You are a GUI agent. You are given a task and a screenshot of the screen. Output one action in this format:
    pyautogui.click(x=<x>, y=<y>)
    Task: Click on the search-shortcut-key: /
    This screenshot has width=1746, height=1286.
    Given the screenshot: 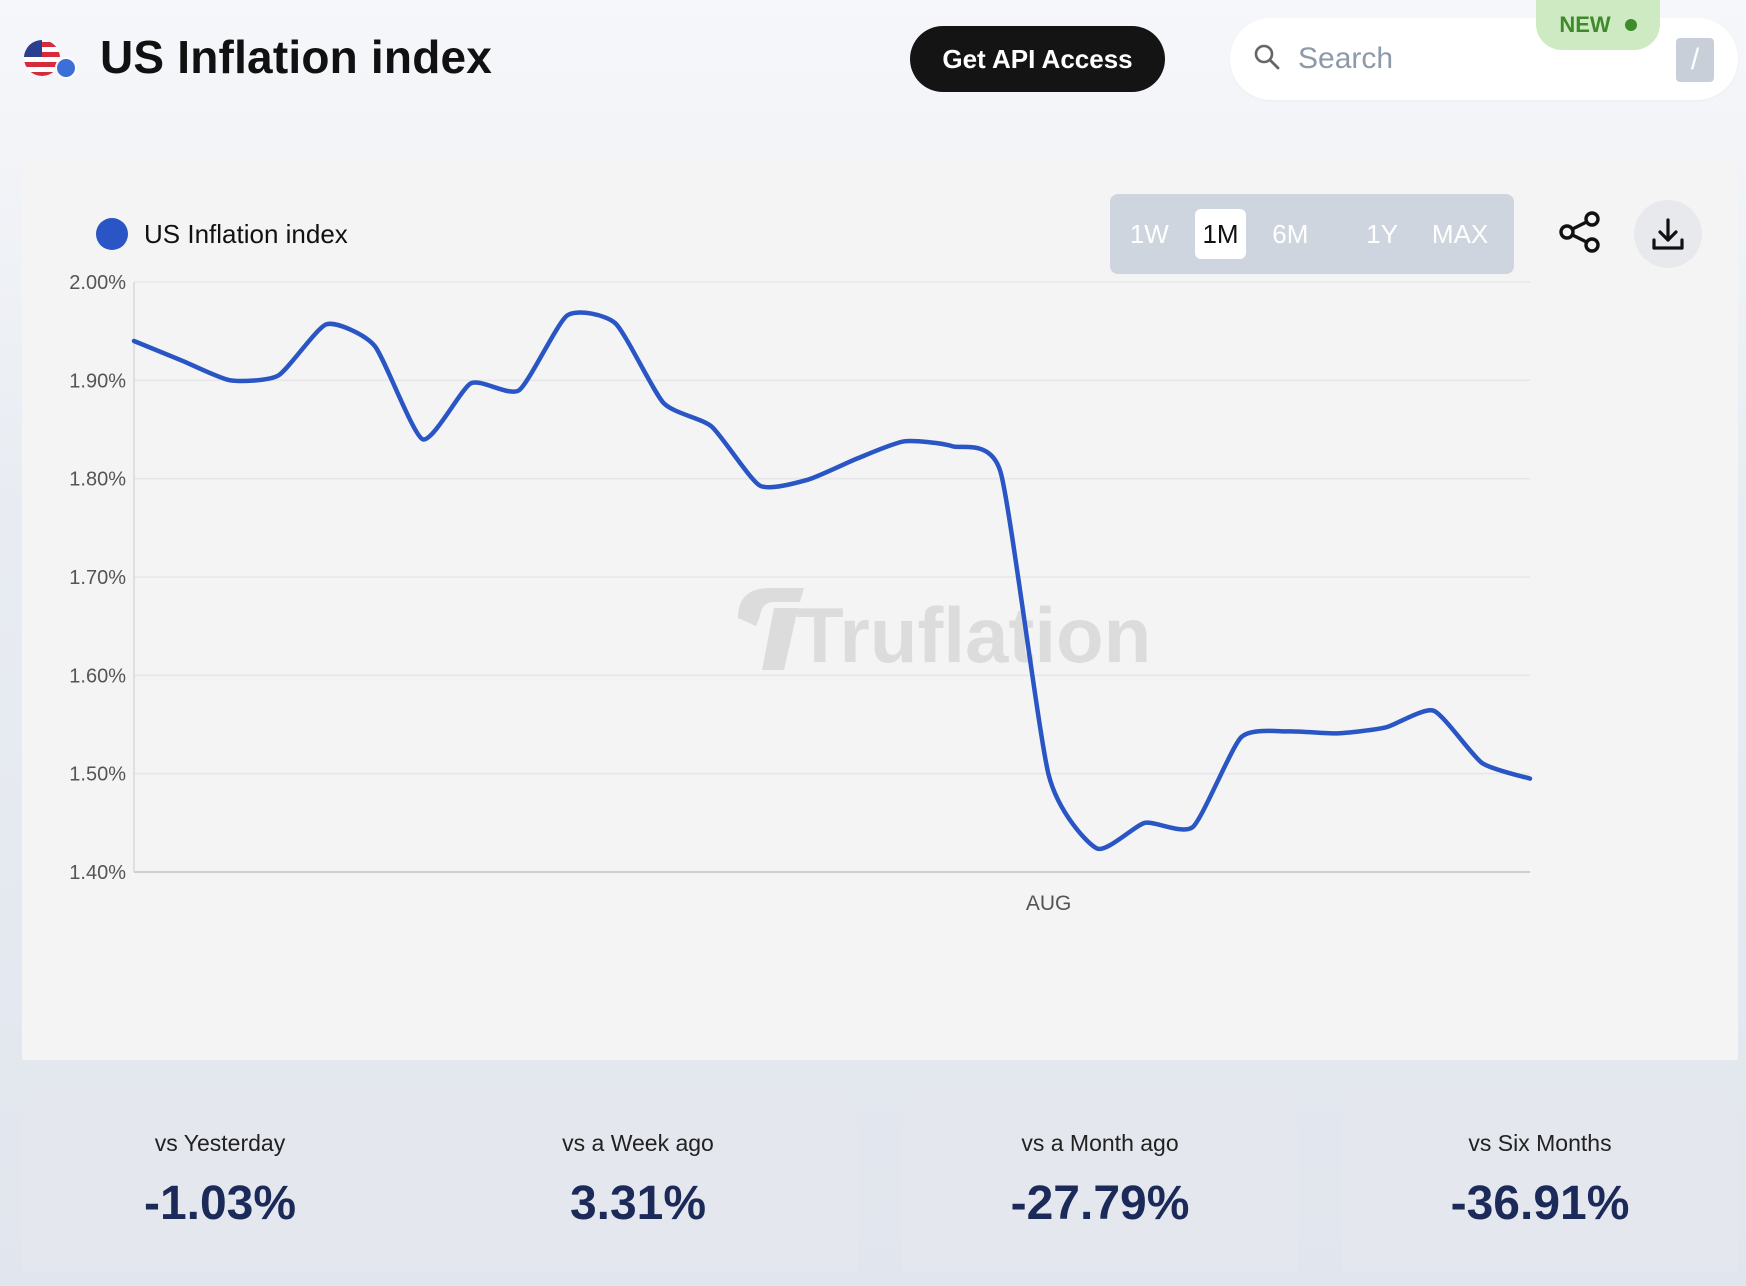 What is the action you would take?
    pyautogui.click(x=1695, y=60)
    